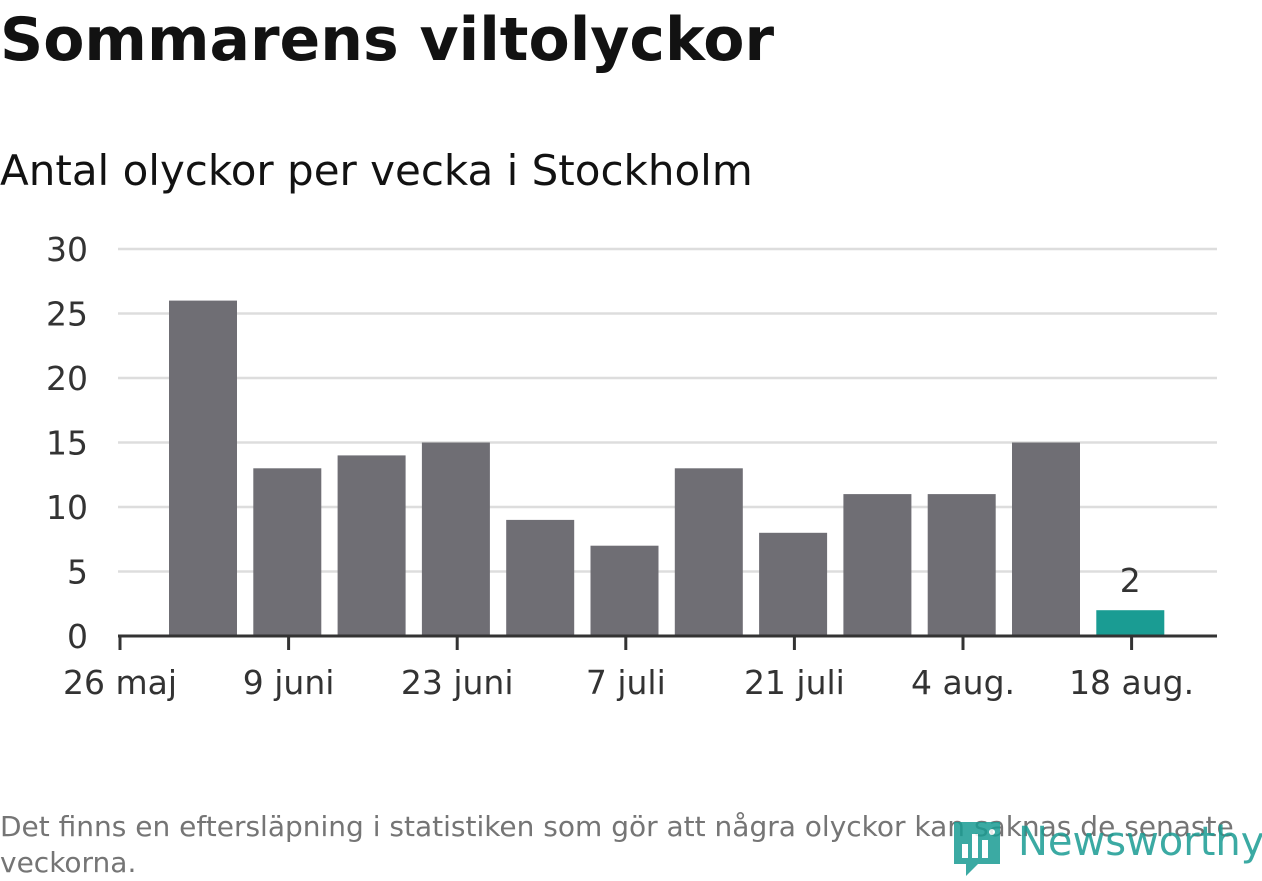 Image resolution: width=1262 pixels, height=881 pixels. What do you see at coordinates (963, 682) in the screenshot?
I see `x-tick-label: 4 aug.` at bounding box center [963, 682].